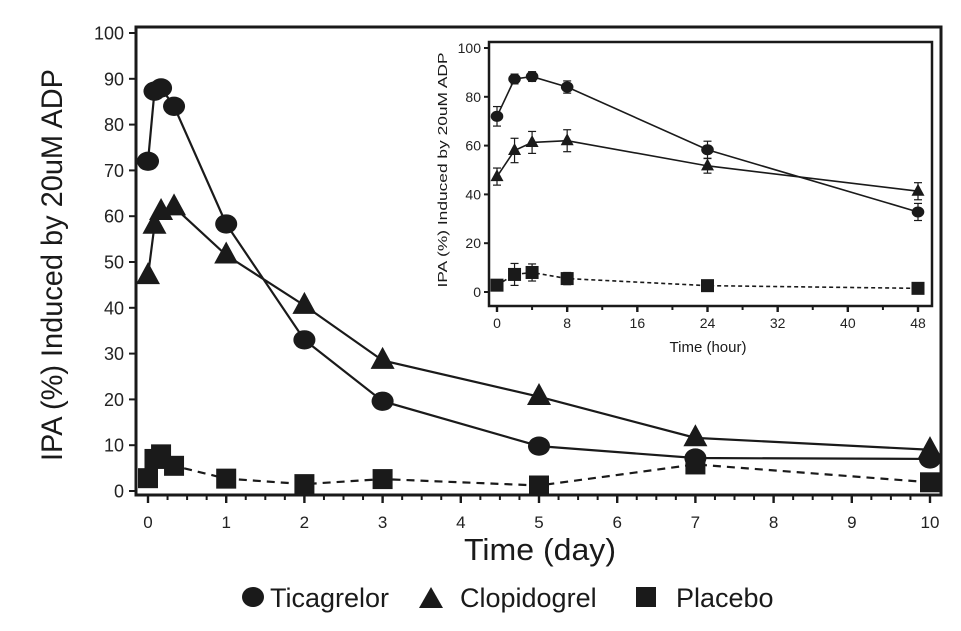  What do you see at coordinates (638, 323) in the screenshot?
I see `inset-x-tick-label: 16` at bounding box center [638, 323].